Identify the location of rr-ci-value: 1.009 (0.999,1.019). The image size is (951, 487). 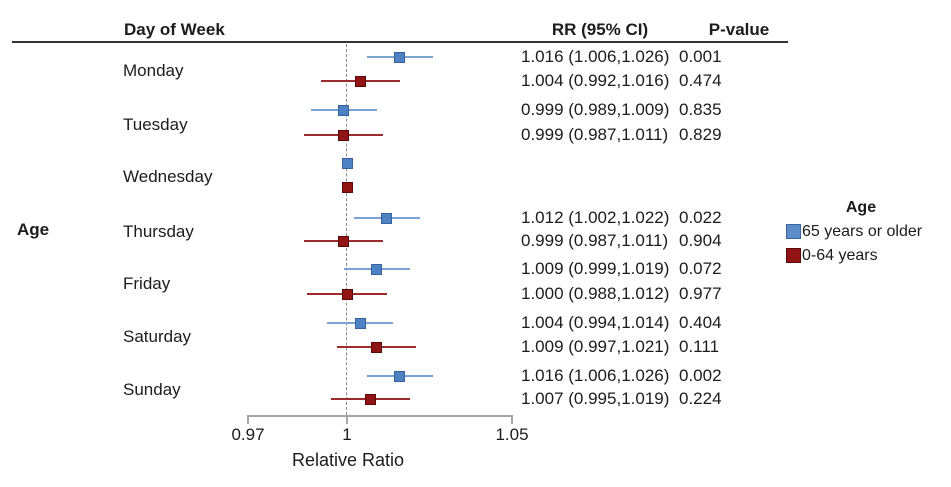
(595, 268).